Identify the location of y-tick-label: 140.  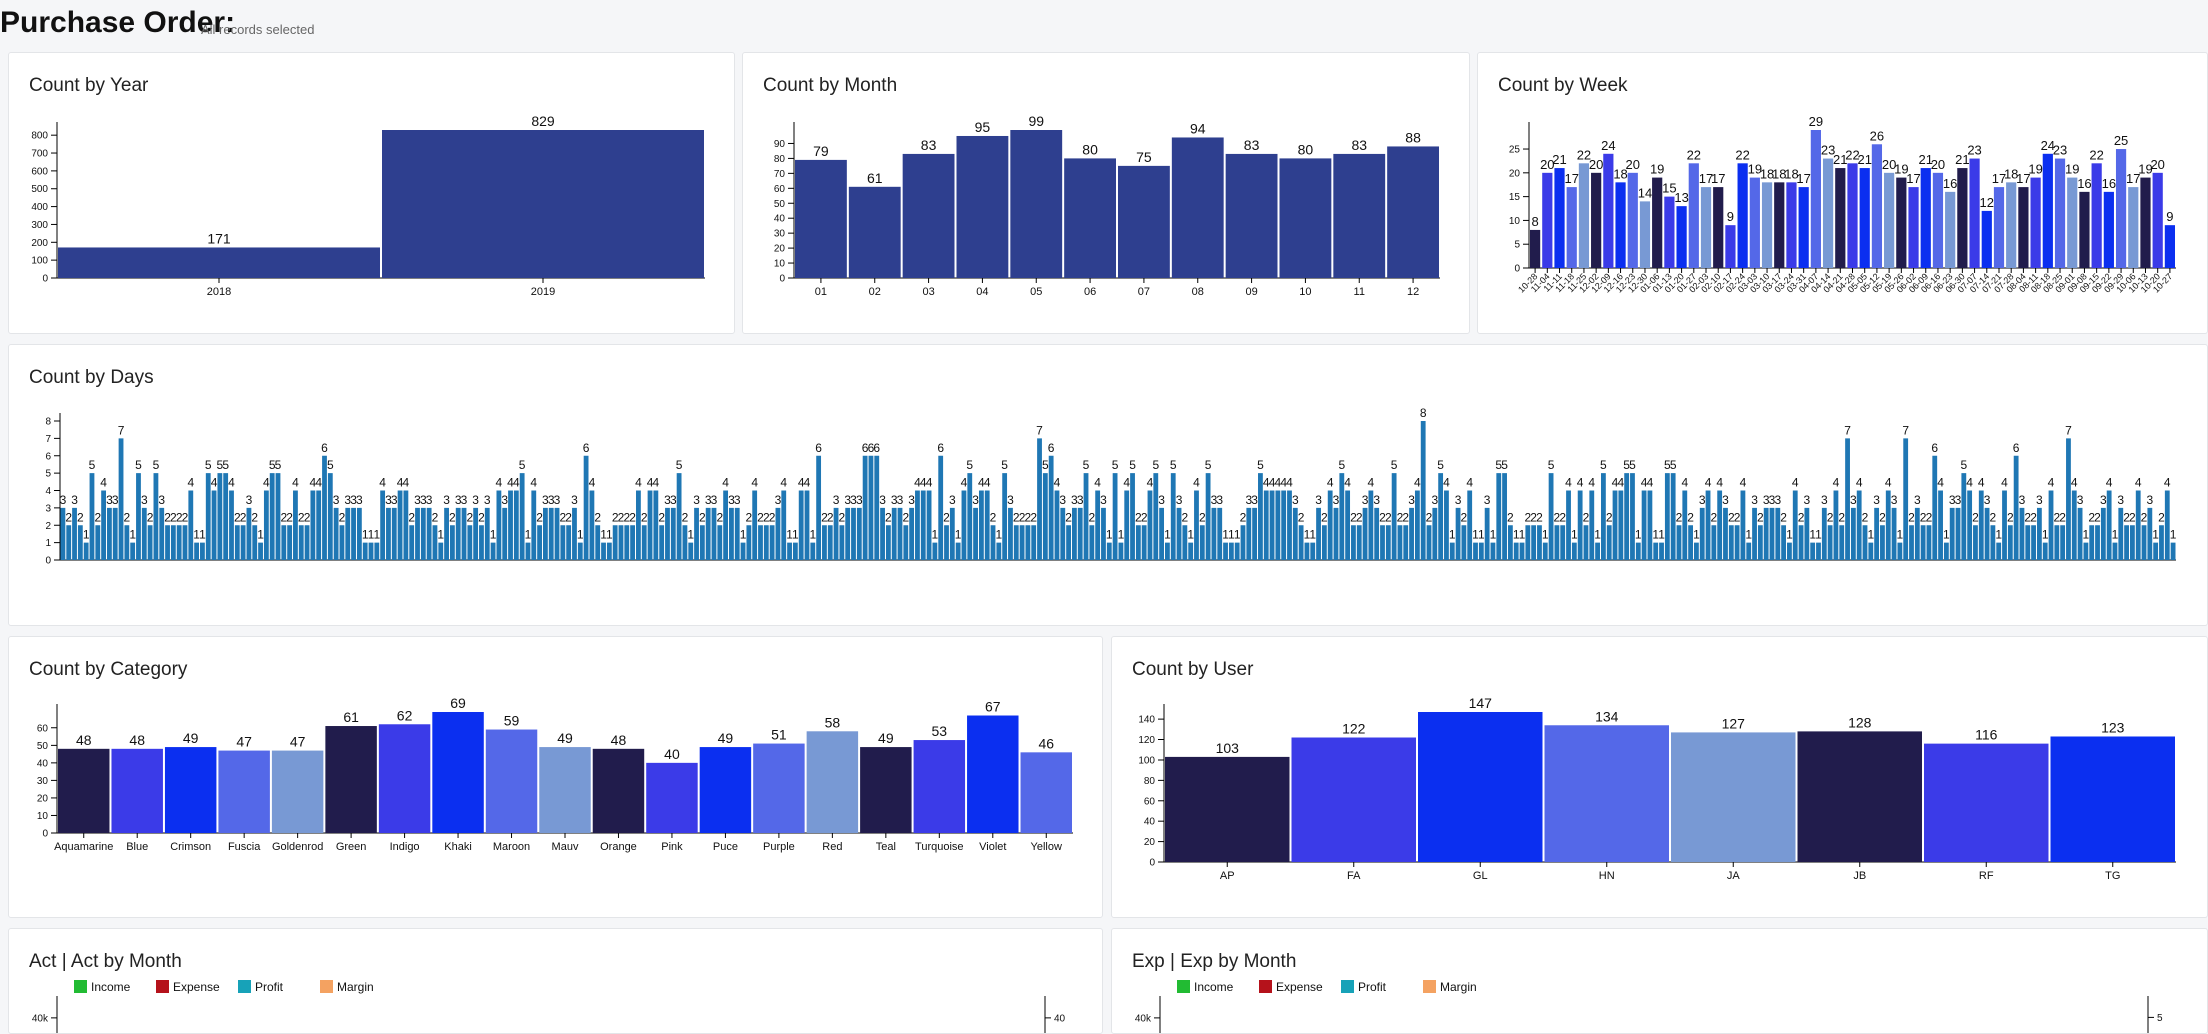
(1146, 720).